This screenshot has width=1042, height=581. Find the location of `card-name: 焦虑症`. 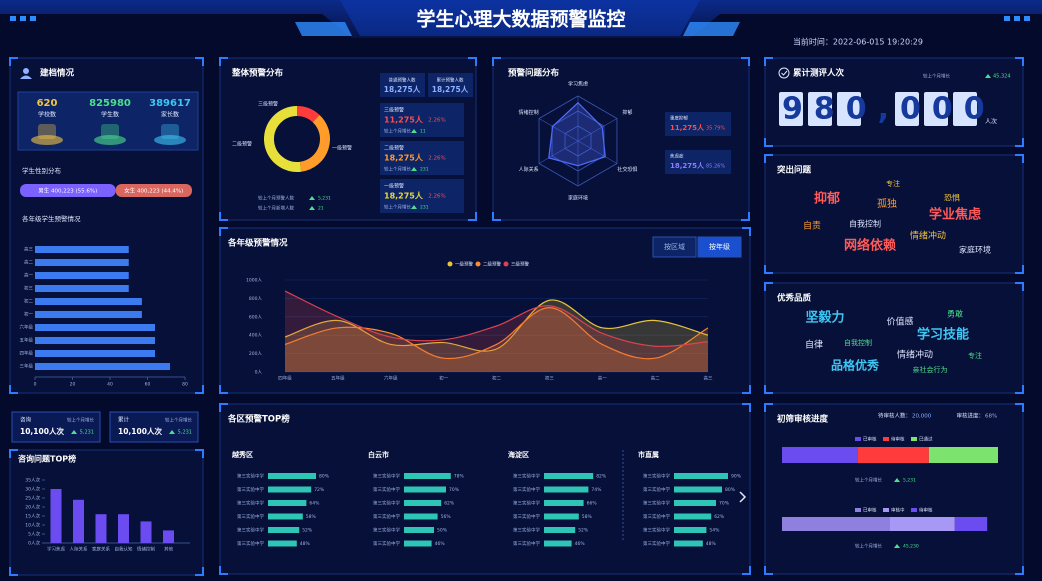

card-name: 焦虑症 is located at coordinates (677, 156).